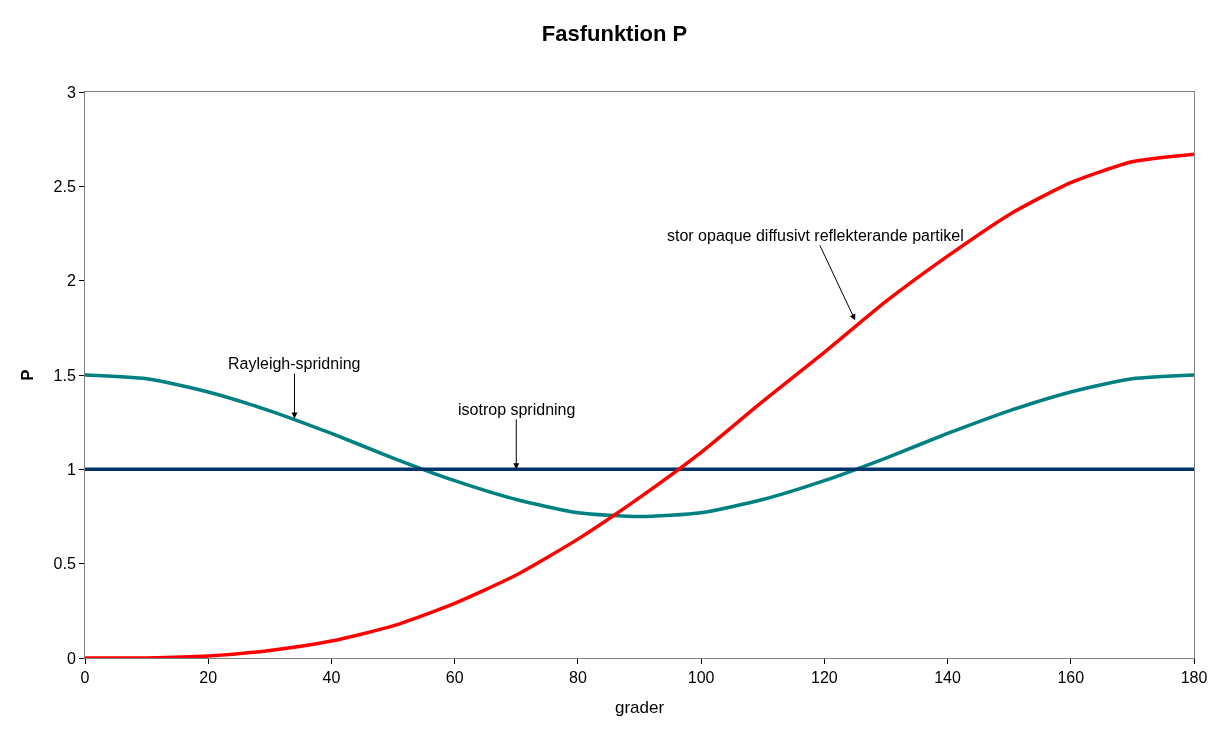 The height and width of the screenshot is (733, 1229). I want to click on y-tick-label: 2, so click(71, 281).